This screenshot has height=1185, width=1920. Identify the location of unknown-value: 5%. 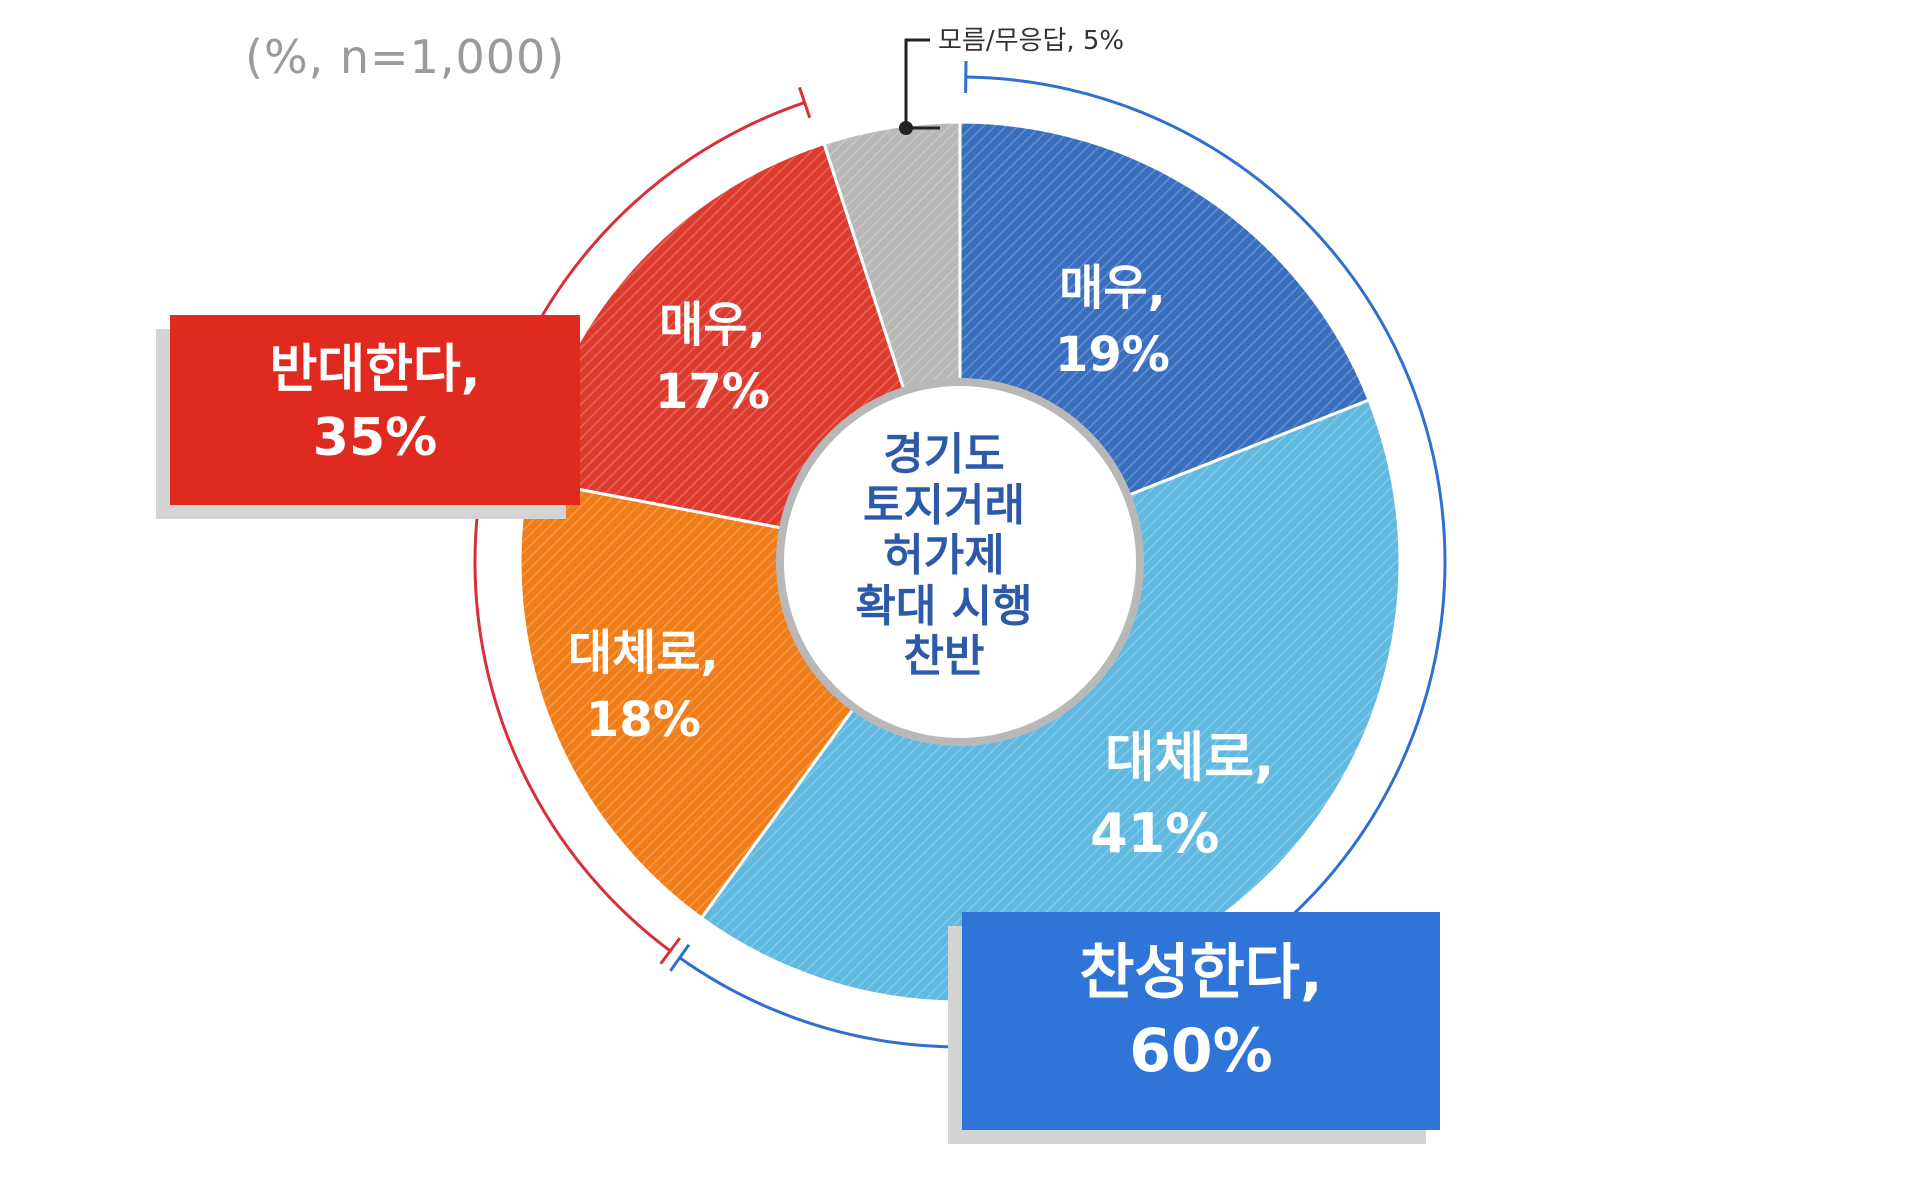
(1103, 41).